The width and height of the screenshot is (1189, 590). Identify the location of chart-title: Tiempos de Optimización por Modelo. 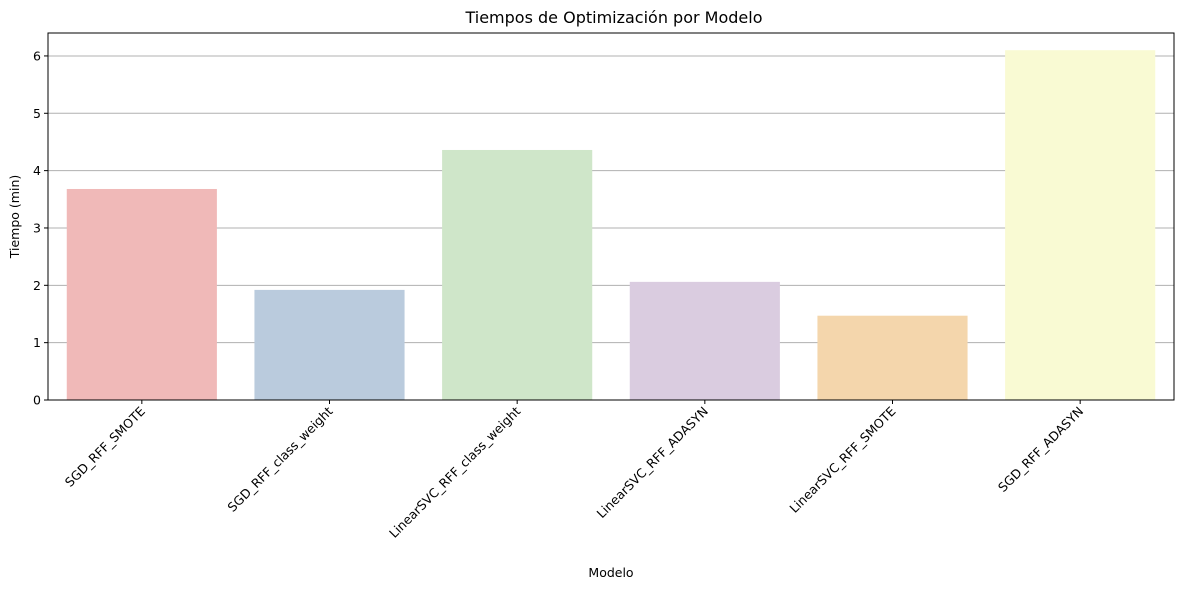
(613, 17).